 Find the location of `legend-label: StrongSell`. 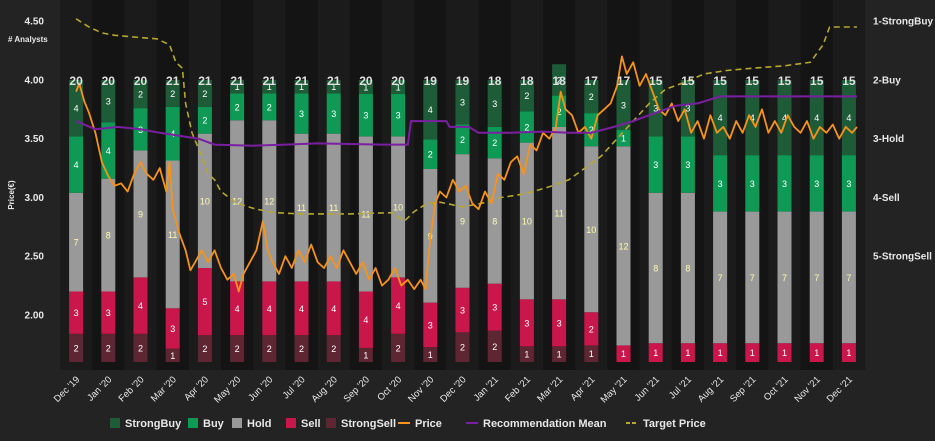

legend-label: StrongSell is located at coordinates (368, 424).